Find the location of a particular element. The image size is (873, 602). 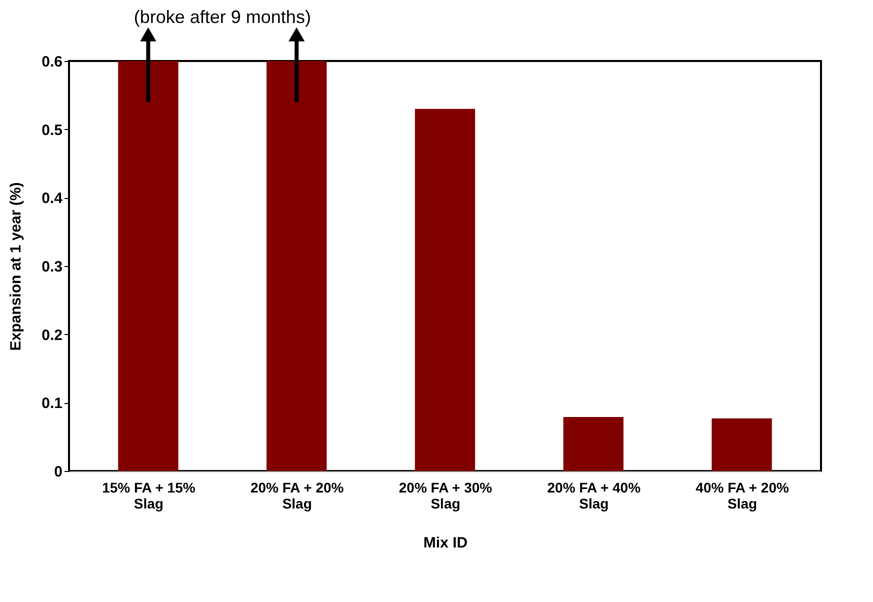

y-tick-label: 0.1 is located at coordinates (52, 403).